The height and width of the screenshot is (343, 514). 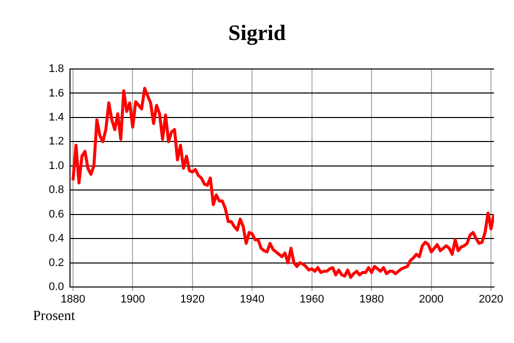 I want to click on chart-title: Sigrid, so click(x=257, y=33).